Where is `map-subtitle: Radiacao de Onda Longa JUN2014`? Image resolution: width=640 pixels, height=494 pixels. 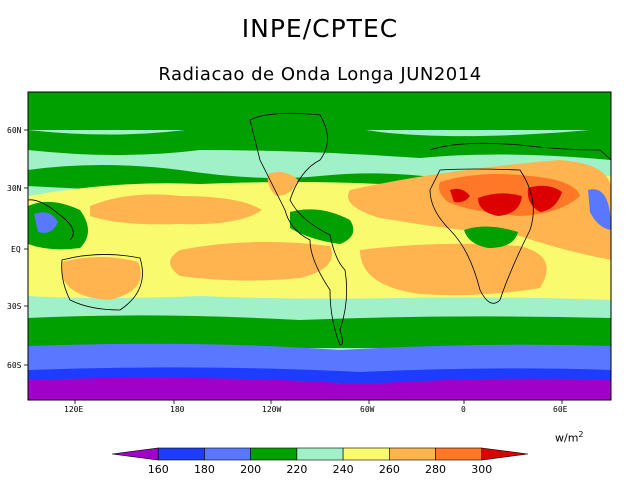
map-subtitle: Radiacao de Onda Longa JUN2014 is located at coordinates (320, 74).